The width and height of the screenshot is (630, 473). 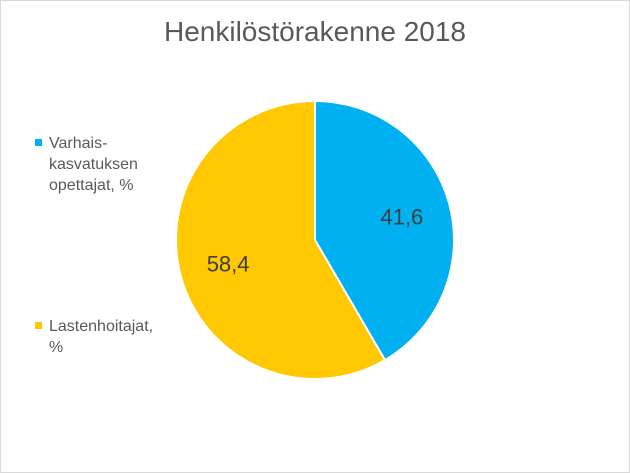 I want to click on data-label-1: 58,4, so click(x=228, y=263).